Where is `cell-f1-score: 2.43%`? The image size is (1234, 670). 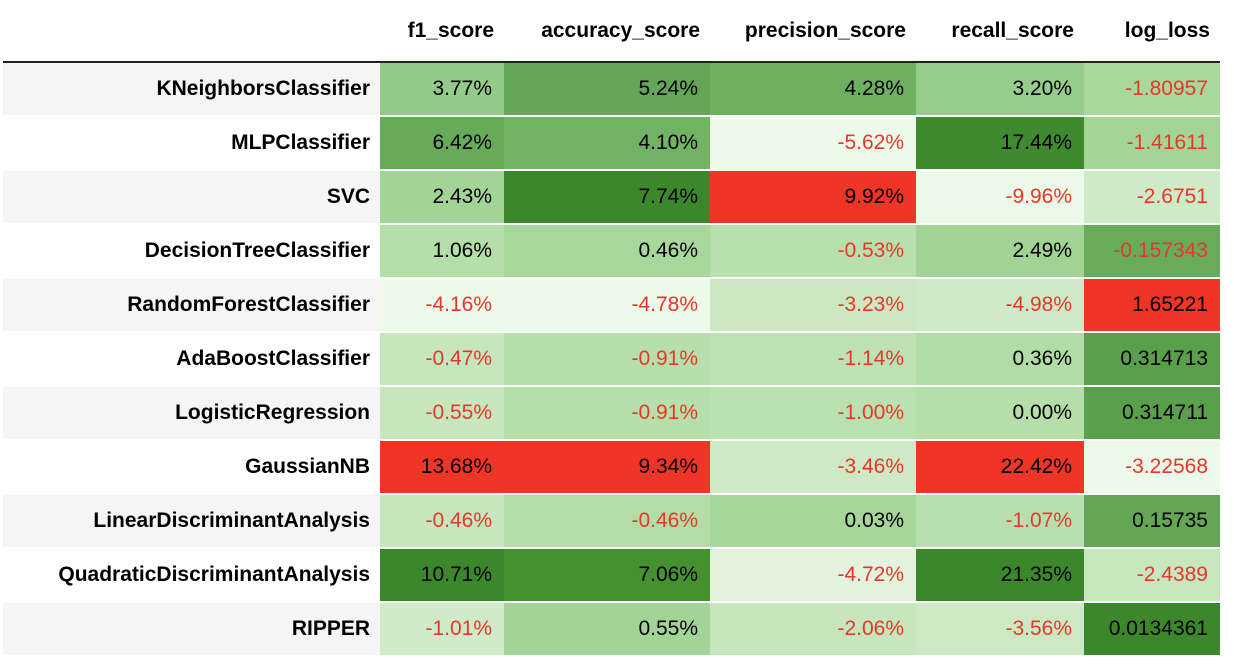 cell-f1-score: 2.43% is located at coordinates (442, 197).